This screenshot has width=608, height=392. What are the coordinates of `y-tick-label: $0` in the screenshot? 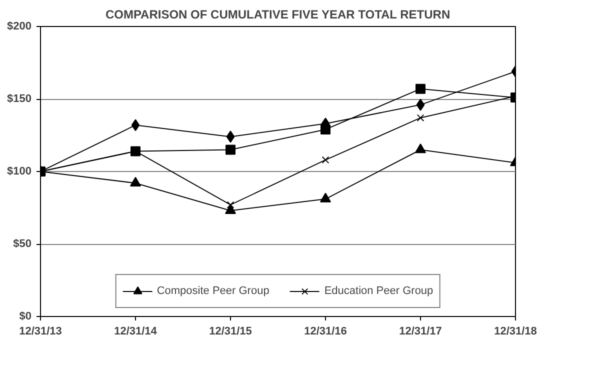 It's located at (25, 316).